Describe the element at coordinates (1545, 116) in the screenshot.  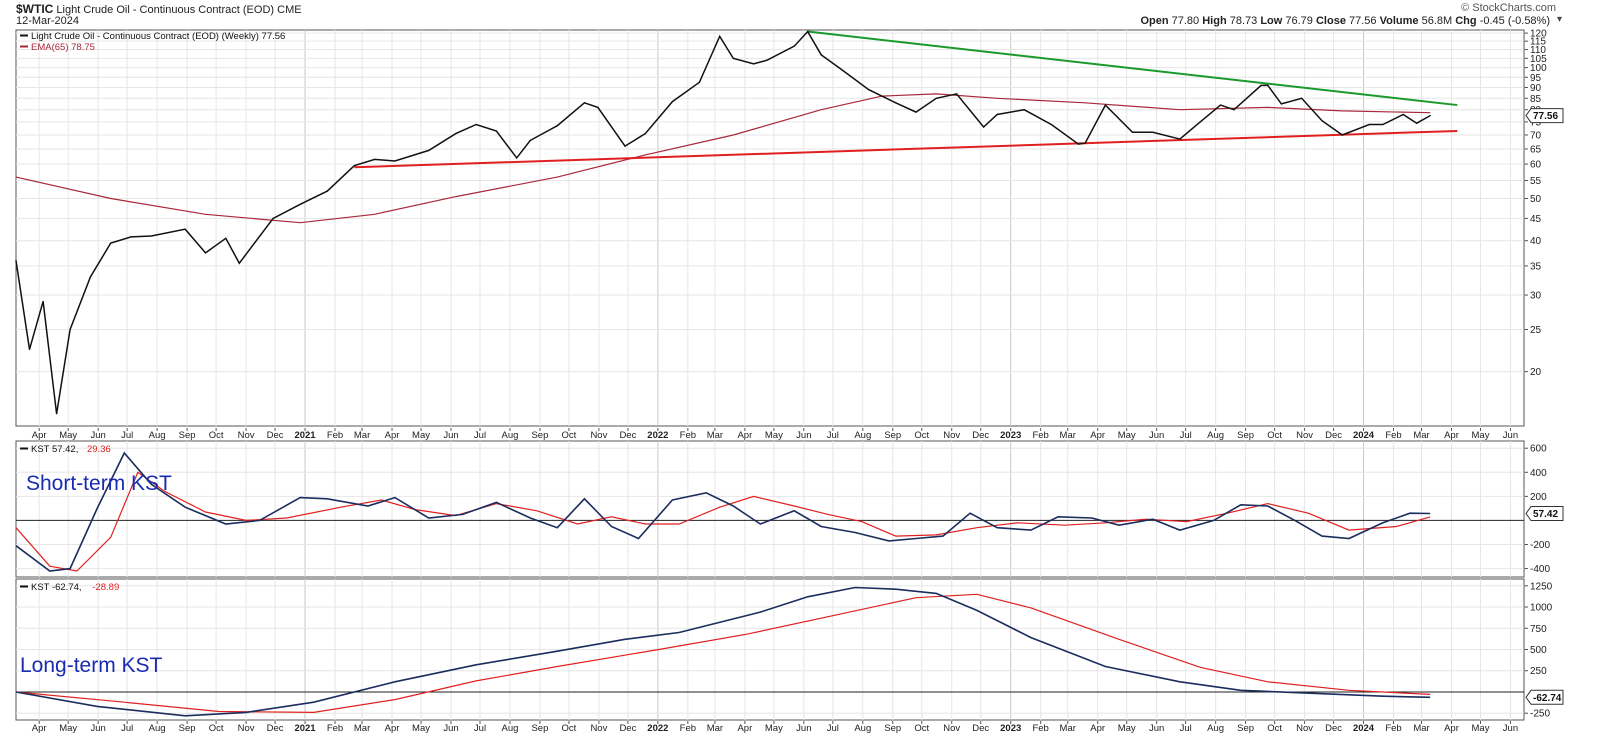
I see `price-last-value-tag-text: 77.56` at that location.